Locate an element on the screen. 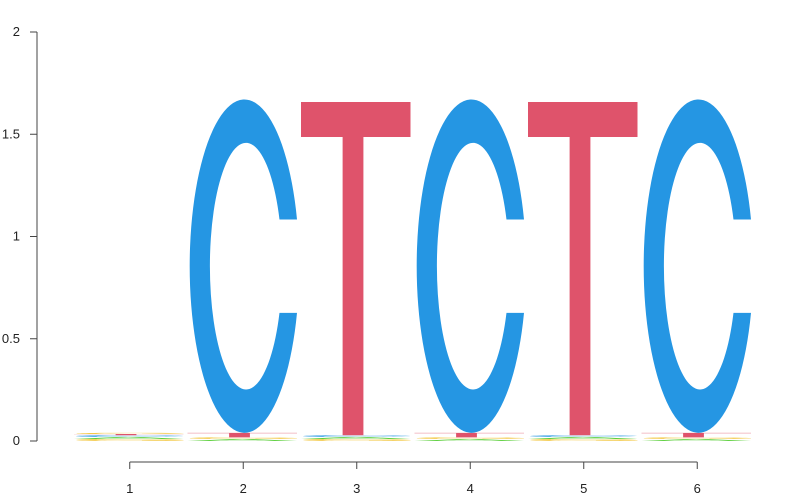 Image resolution: width=800 pixels, height=500 pixels. y-tick-label: 1 is located at coordinates (16, 236).